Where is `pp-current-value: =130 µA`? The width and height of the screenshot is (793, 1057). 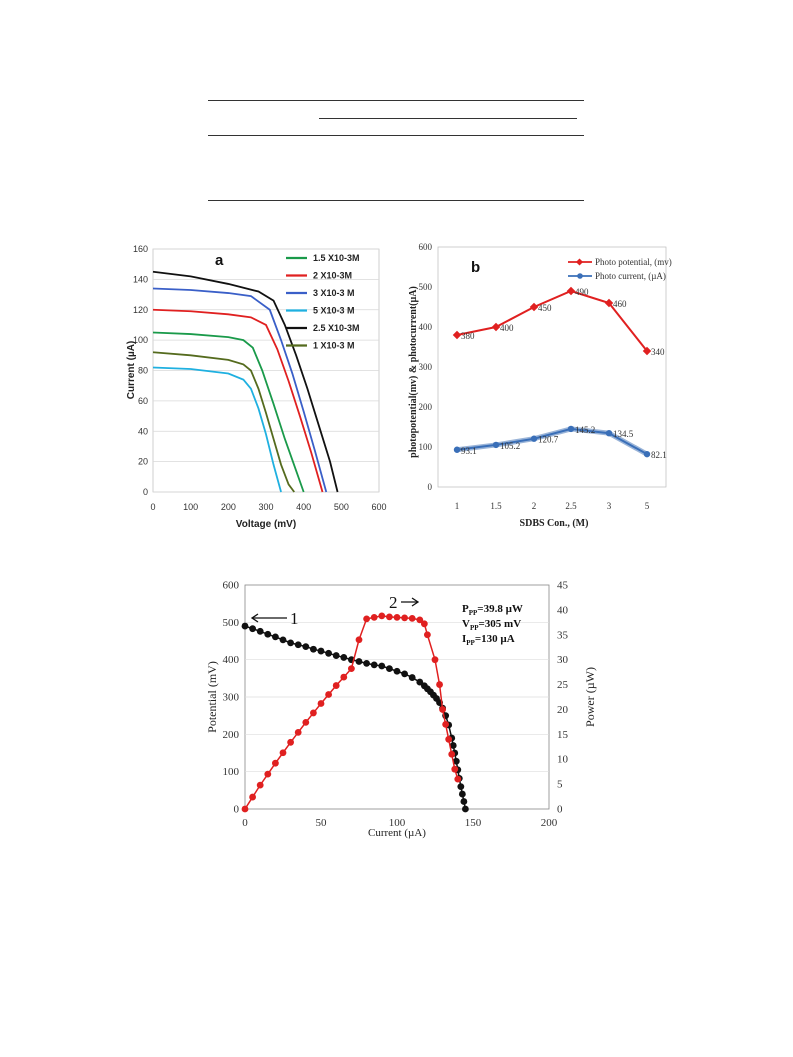
pp-current-value: =130 µA is located at coordinates (495, 639).